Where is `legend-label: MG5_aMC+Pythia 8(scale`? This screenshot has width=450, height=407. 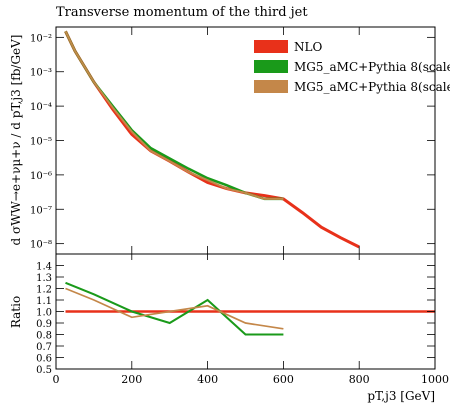 legend-label: MG5_aMC+Pythia 8(scale is located at coordinates (372, 67).